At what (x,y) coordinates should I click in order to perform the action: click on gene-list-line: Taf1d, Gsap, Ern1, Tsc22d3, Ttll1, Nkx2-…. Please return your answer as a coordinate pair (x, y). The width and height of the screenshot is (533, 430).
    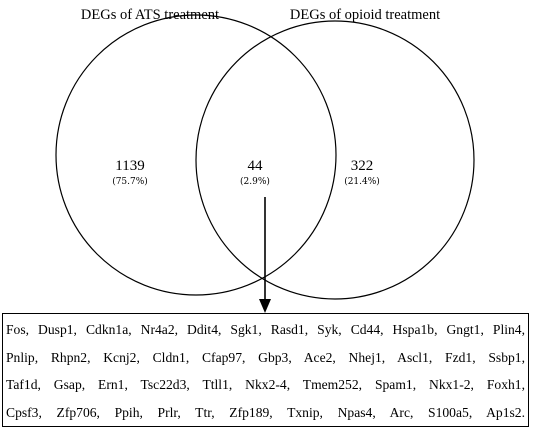
    Looking at the image, I should click on (265, 384).